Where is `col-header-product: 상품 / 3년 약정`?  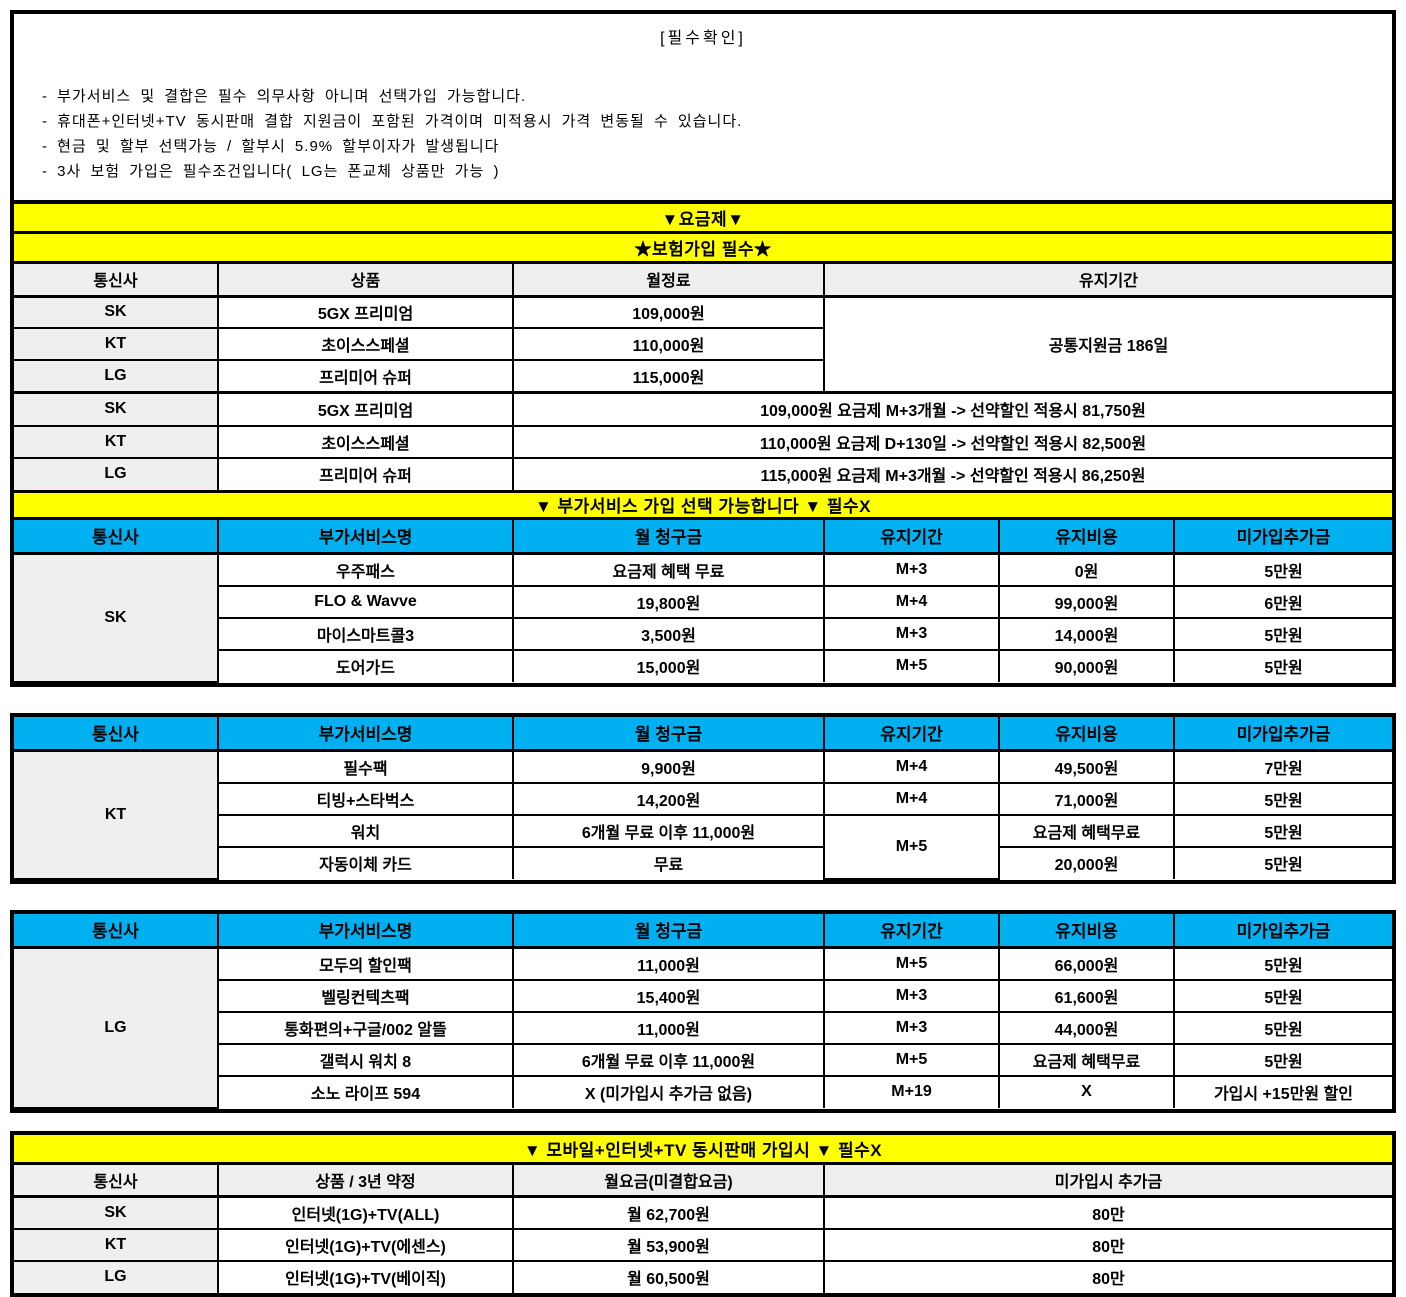
col-header-product: 상품 / 3년 약정 is located at coordinates (365, 1181).